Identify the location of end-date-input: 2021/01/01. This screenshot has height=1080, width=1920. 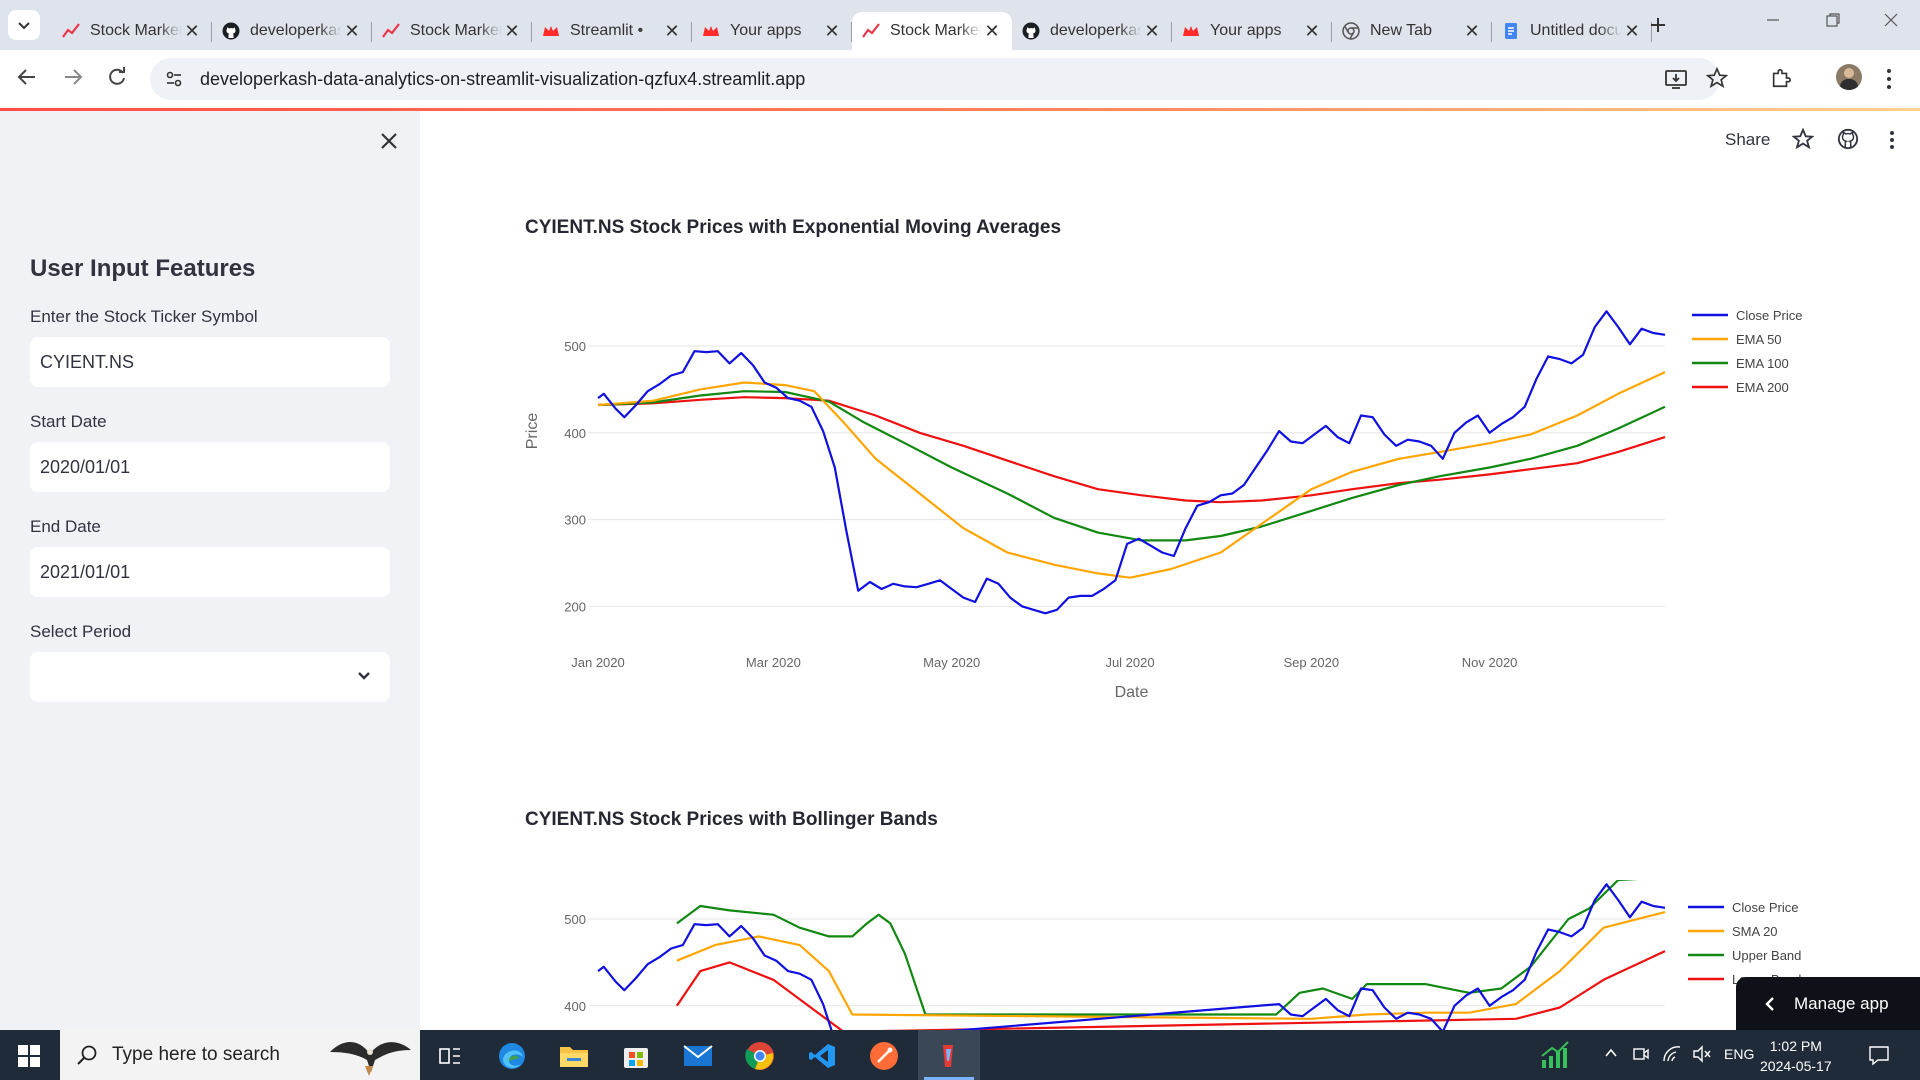
(210, 572).